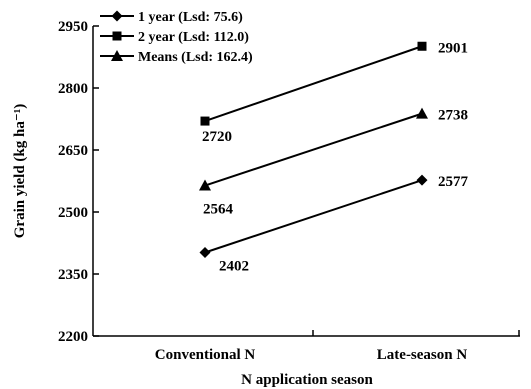 Image resolution: width=531 pixels, height=389 pixels. Describe the element at coordinates (217, 137) in the screenshot. I see `data-label: 2720` at that location.